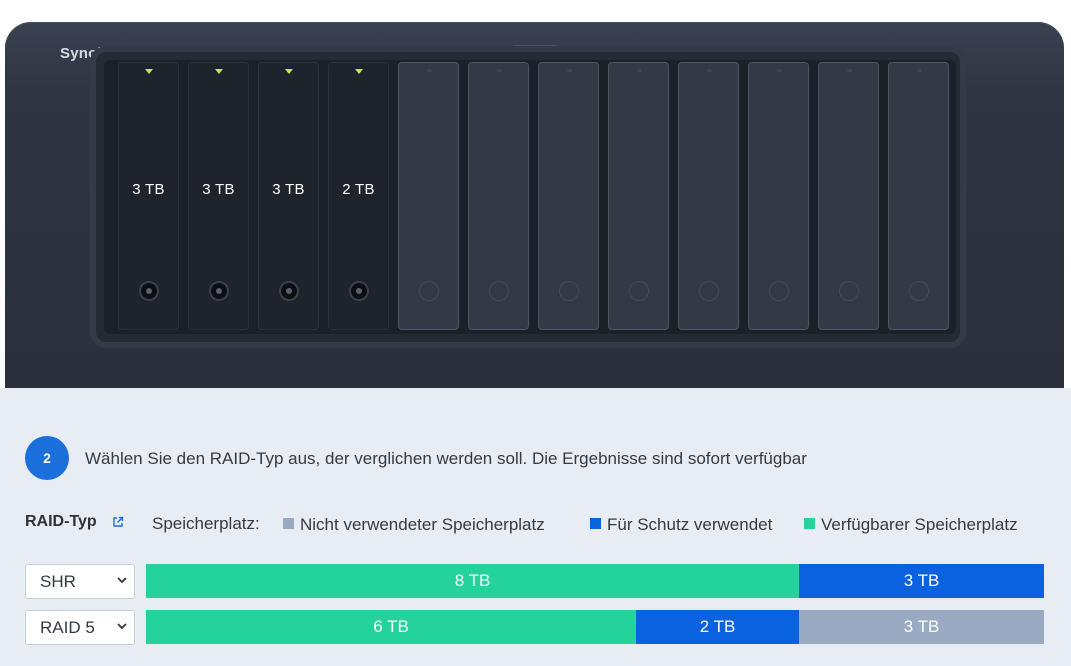 The width and height of the screenshot is (1071, 666). What do you see at coordinates (80, 581) in the screenshot?
I see `raid-type-select-1: SHR` at bounding box center [80, 581].